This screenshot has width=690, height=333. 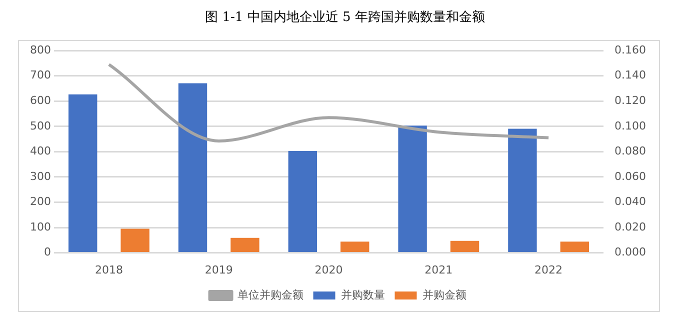 I want to click on y2-tick-label: 0.040, so click(x=630, y=201).